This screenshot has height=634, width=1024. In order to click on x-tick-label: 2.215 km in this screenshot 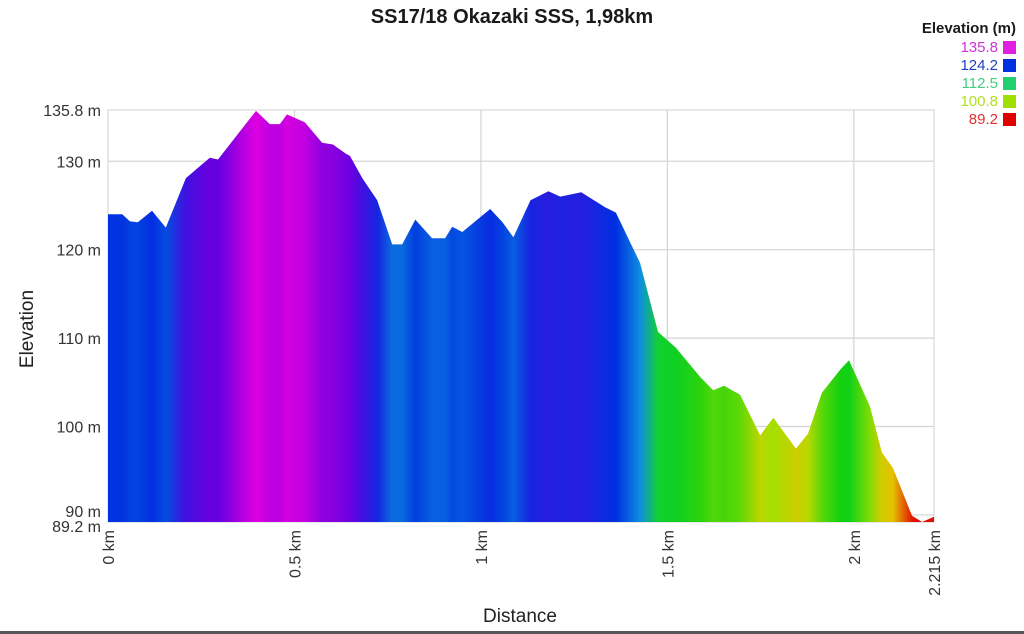, I will do `click(935, 563)`.